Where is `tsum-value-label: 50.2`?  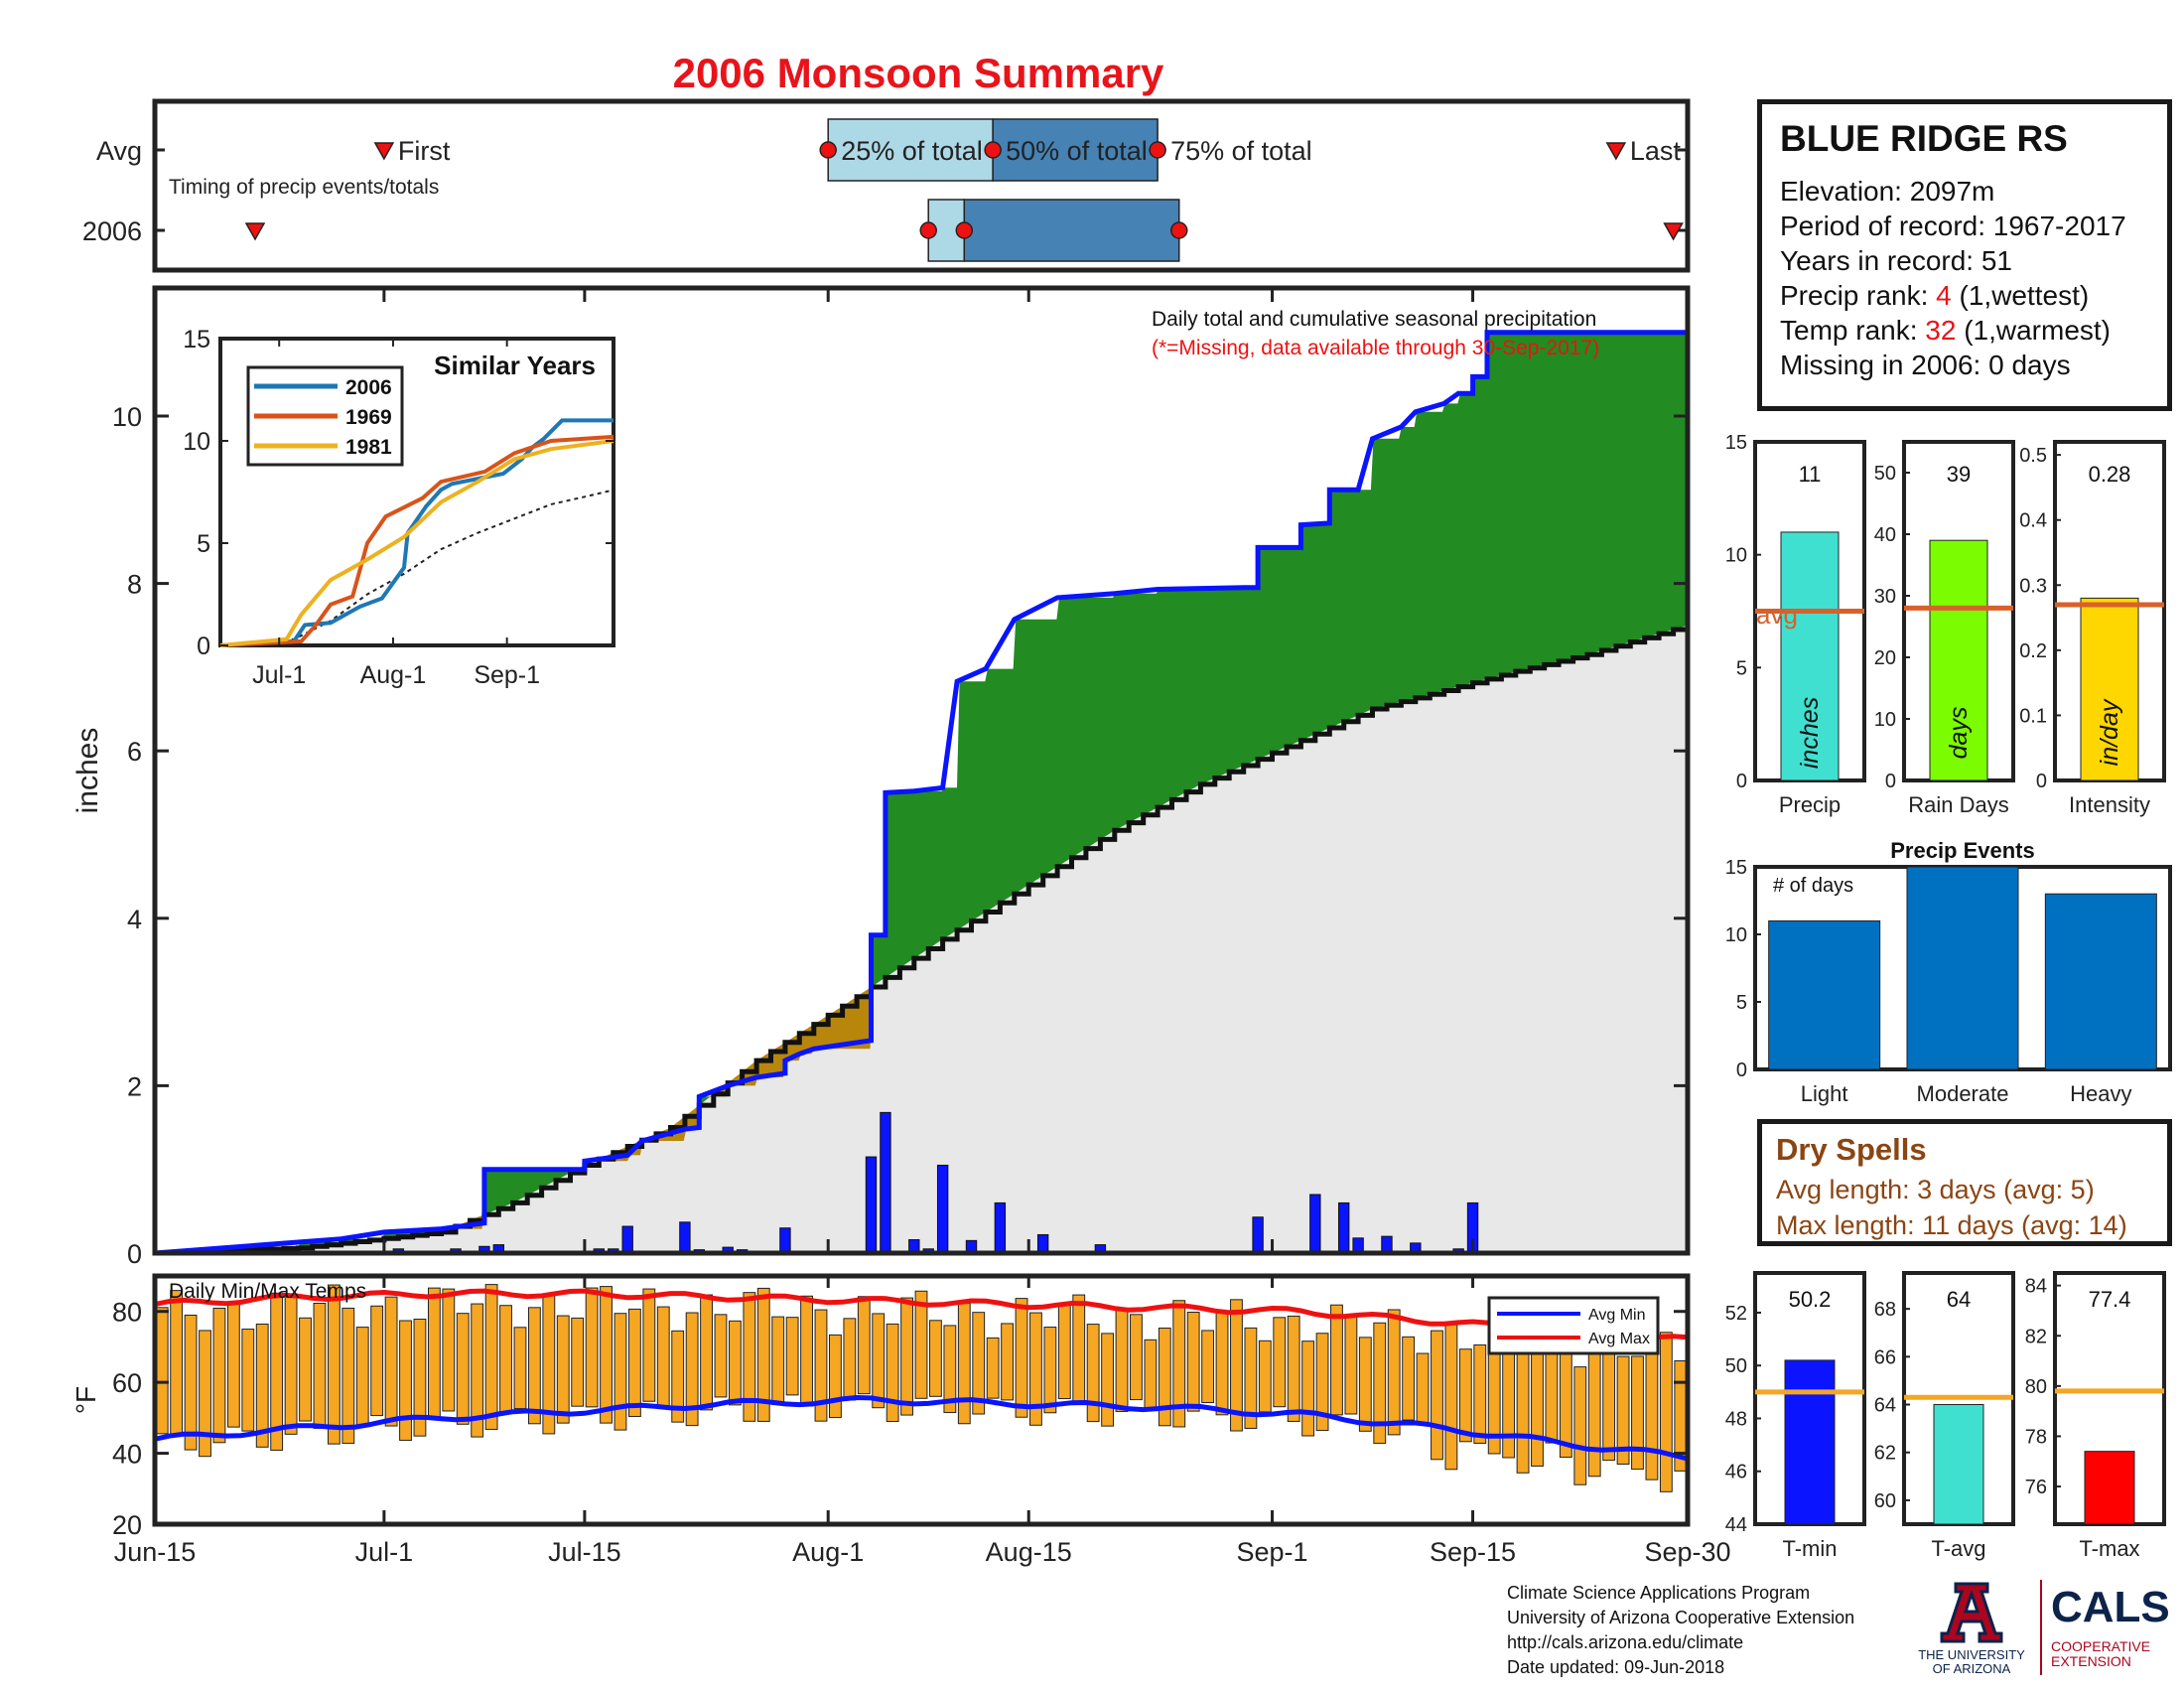
tsum-value-label: 50.2 is located at coordinates (1810, 1300).